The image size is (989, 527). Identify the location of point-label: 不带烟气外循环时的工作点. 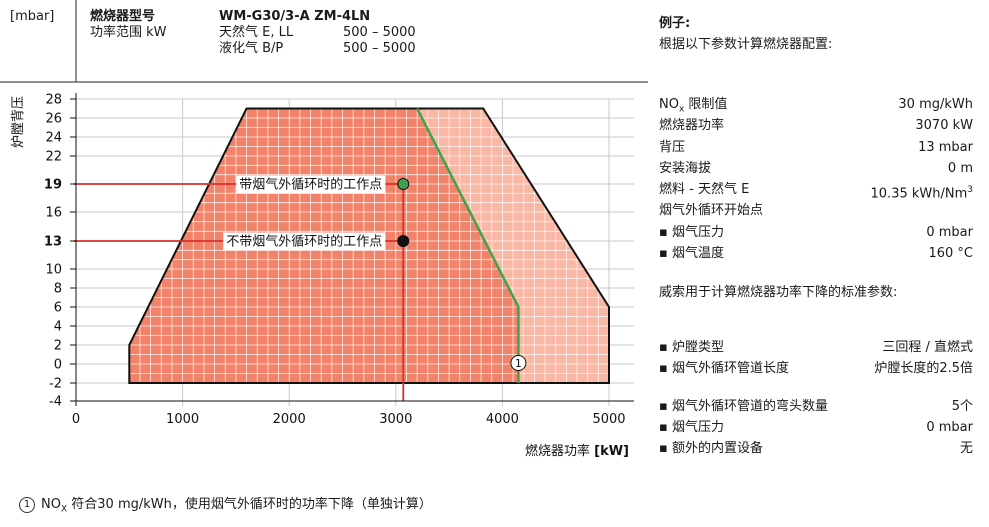
(304, 242).